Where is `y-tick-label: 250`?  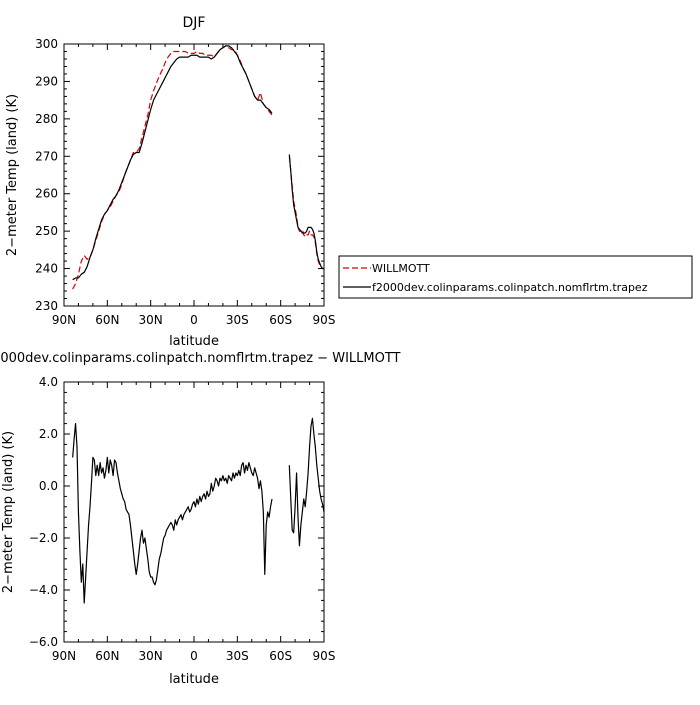
y-tick-label: 250 is located at coordinates (46, 231).